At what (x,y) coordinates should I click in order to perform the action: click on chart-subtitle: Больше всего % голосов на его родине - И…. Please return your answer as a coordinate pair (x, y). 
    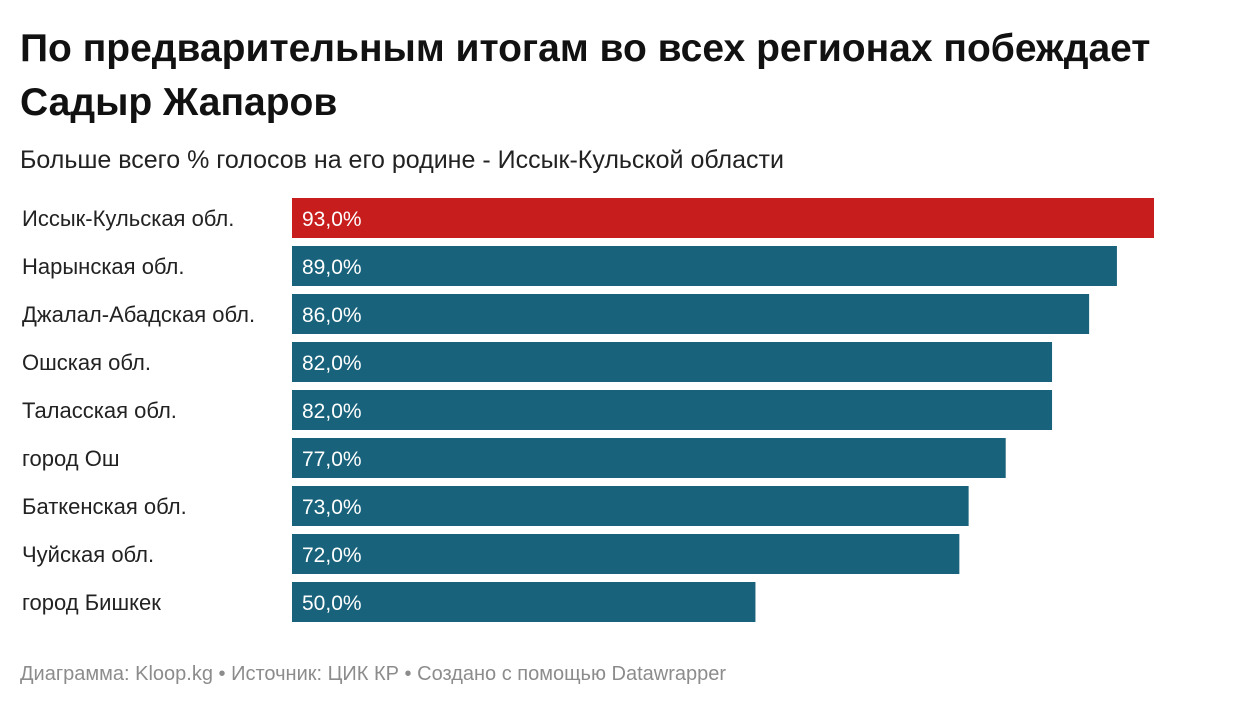
    Looking at the image, I should click on (402, 160).